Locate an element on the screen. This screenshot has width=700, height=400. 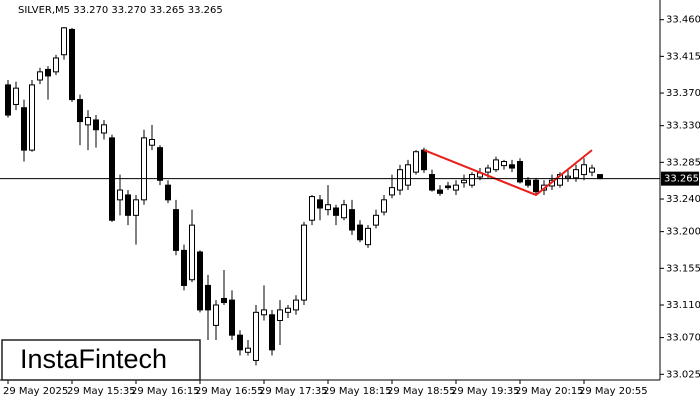
x-tick-label: 29 May 20:15 is located at coordinates (549, 391).